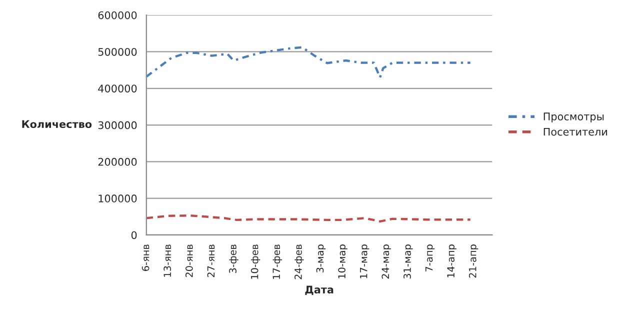 The image size is (623, 321). I want to click on x-tick-label: 10-мар, so click(343, 261).